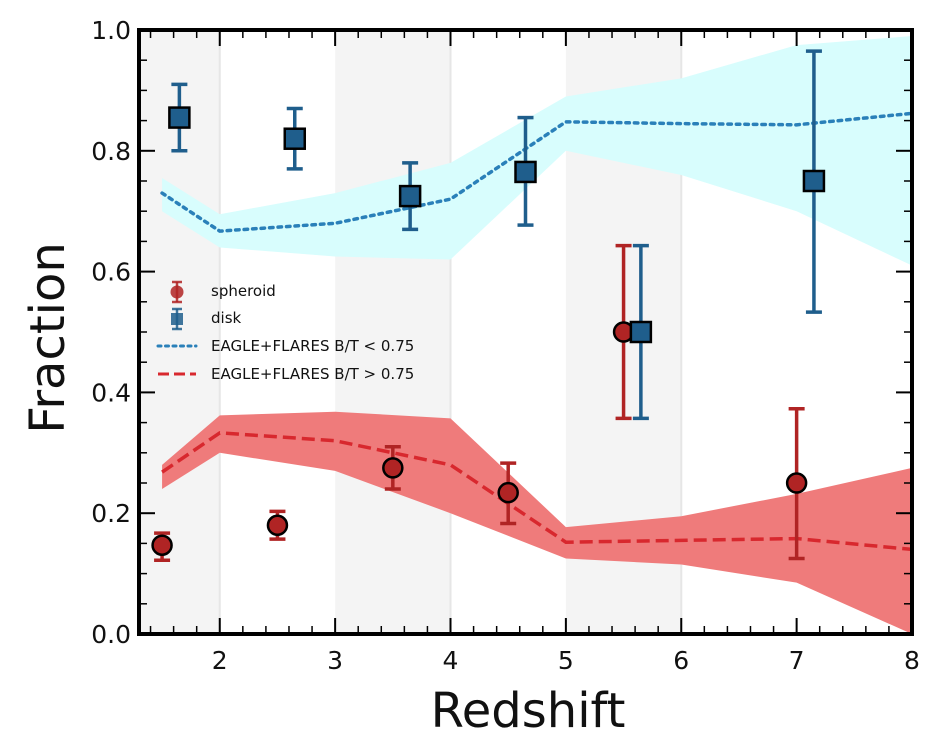 This screenshot has height=756, width=944. I want to click on x-tick-labels: 2 3 4 5 6 7 8, so click(566, 660).